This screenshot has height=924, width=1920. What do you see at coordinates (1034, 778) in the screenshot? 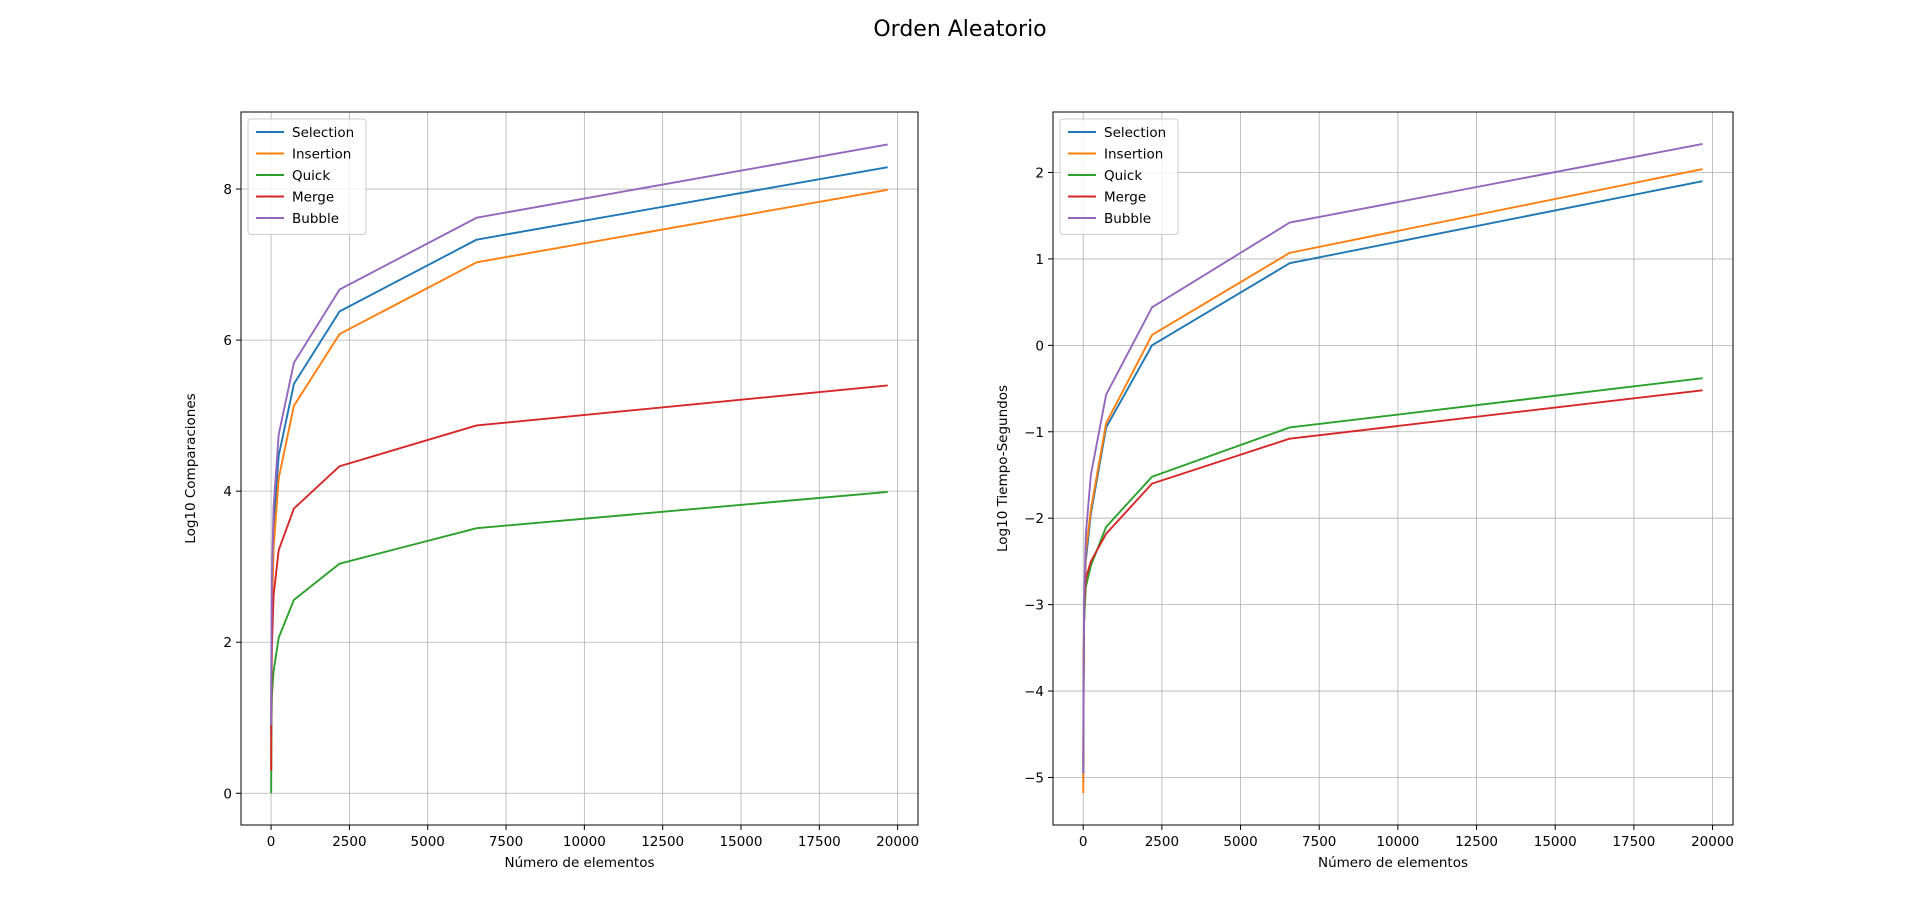
I see `y-tick-label: −5` at bounding box center [1034, 778].